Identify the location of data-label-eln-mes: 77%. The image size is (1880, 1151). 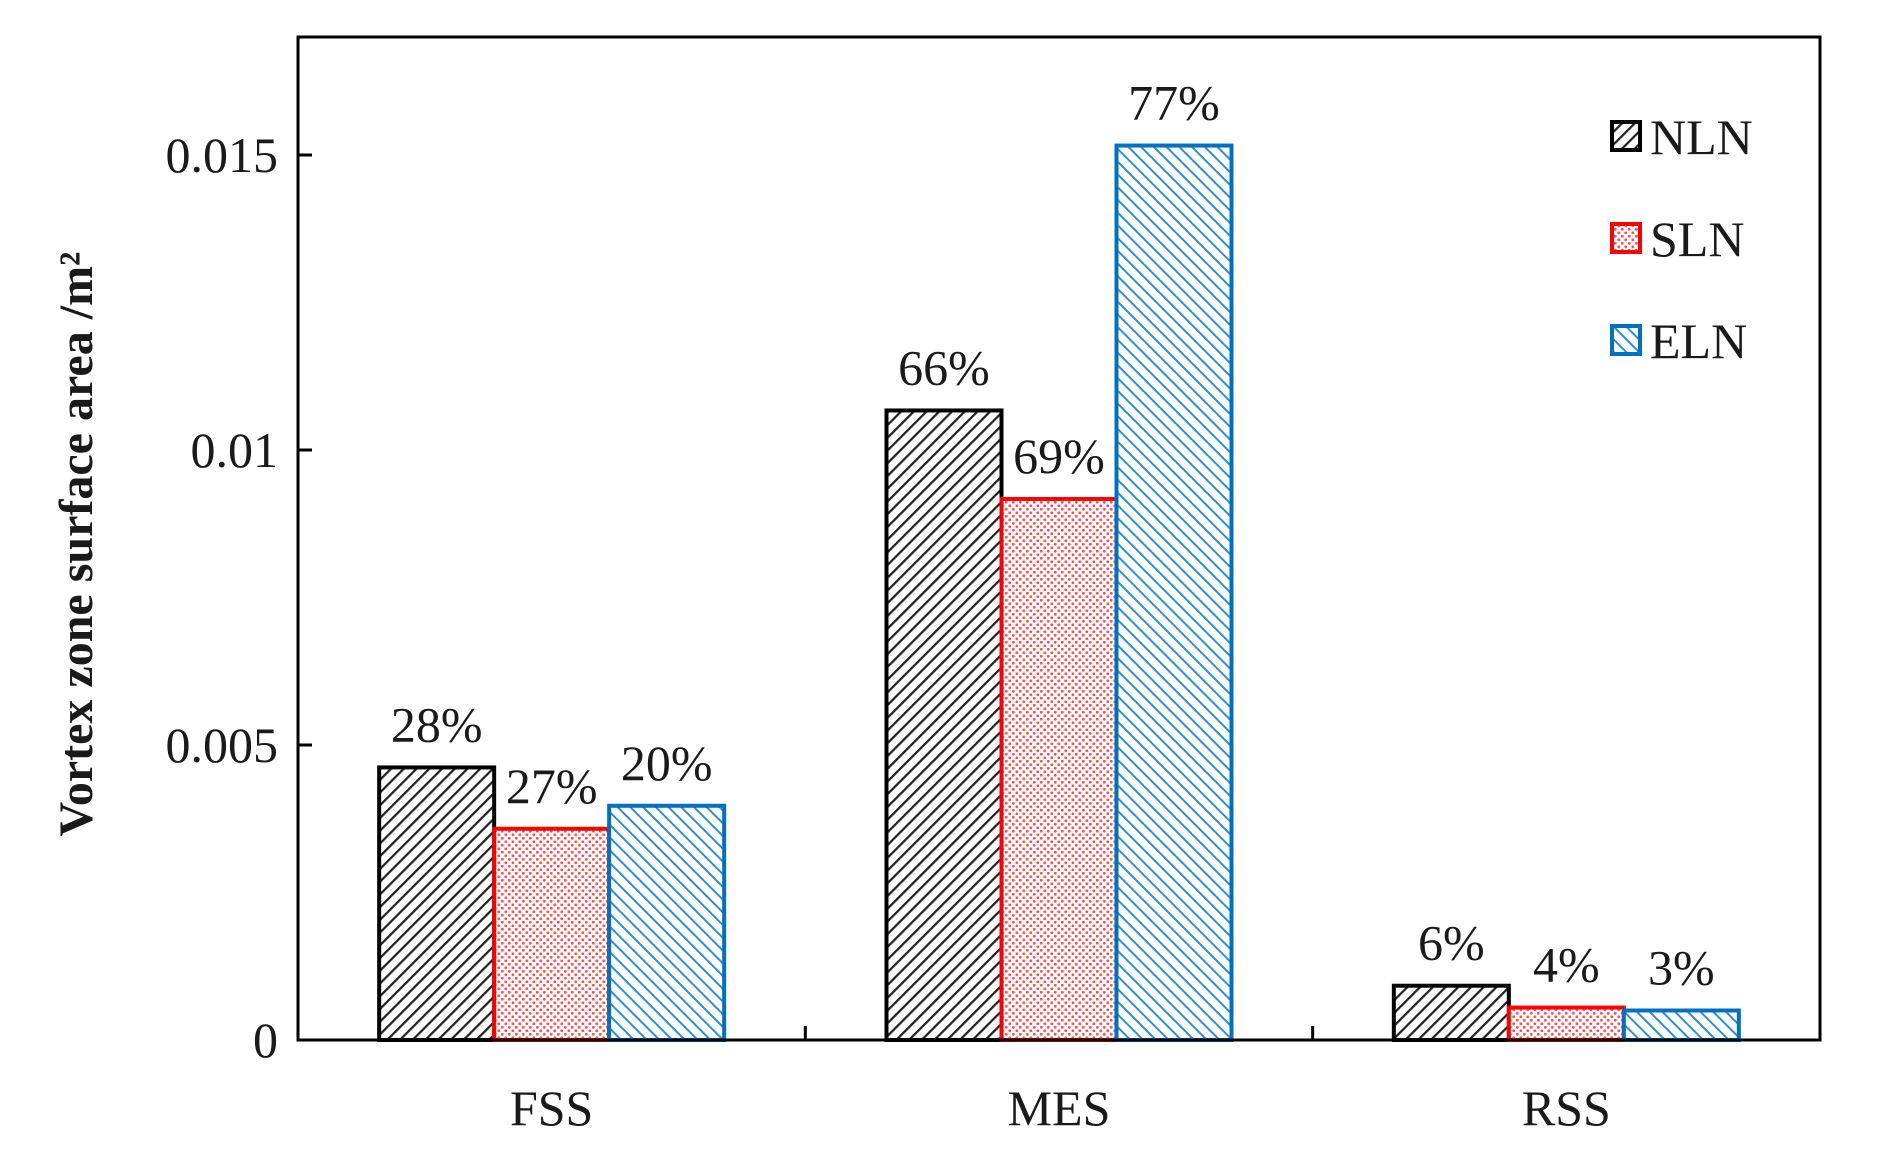
(1174, 103).